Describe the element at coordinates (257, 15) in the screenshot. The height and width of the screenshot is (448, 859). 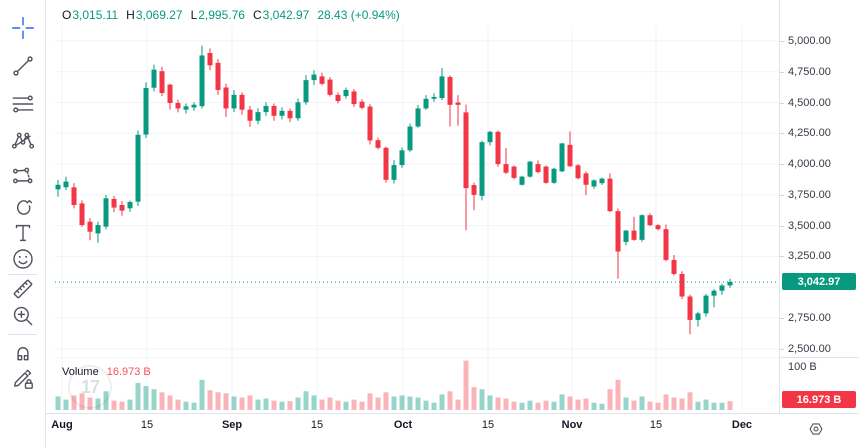
I see `close-label: C` at that location.